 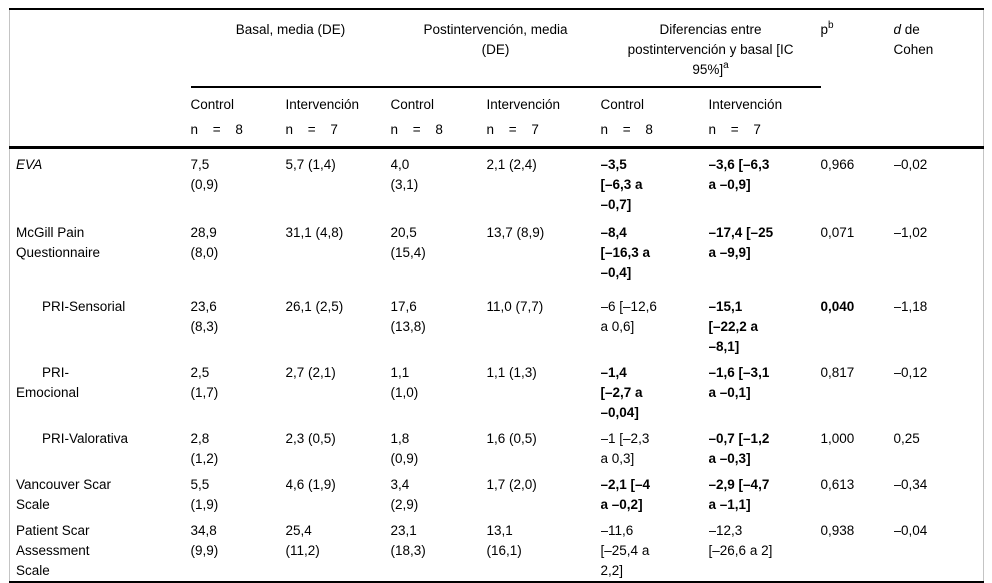 I want to click on group-header-basal-label: Basal, media (DE), so click(x=290, y=29).